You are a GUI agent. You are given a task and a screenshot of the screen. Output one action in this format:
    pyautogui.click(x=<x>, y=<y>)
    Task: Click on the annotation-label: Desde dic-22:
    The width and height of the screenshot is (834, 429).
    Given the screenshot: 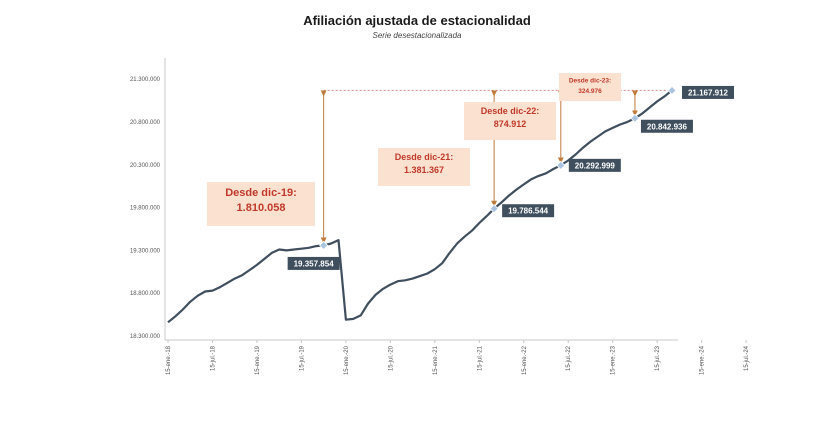 What is the action you would take?
    pyautogui.click(x=510, y=111)
    